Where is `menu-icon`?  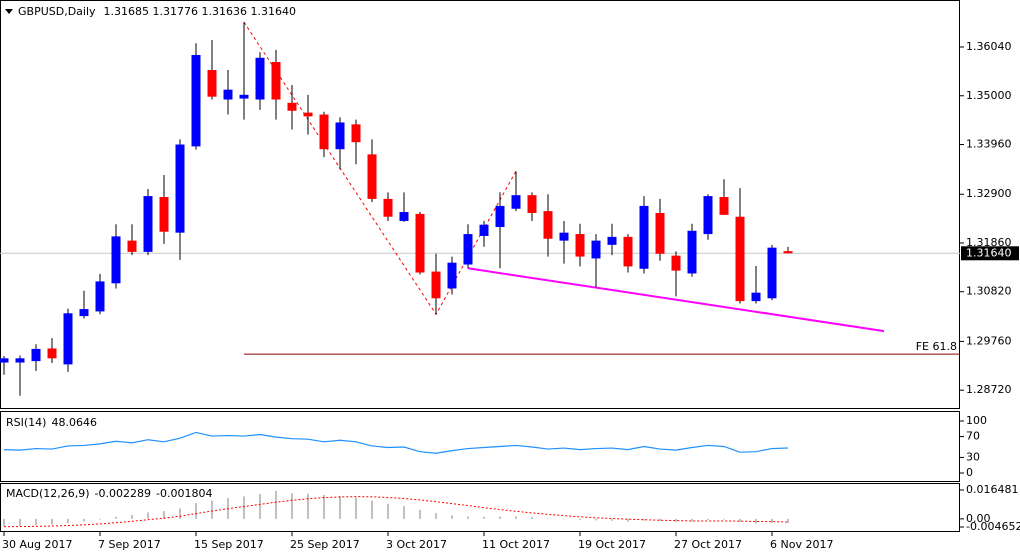 menu-icon is located at coordinates (9, 11).